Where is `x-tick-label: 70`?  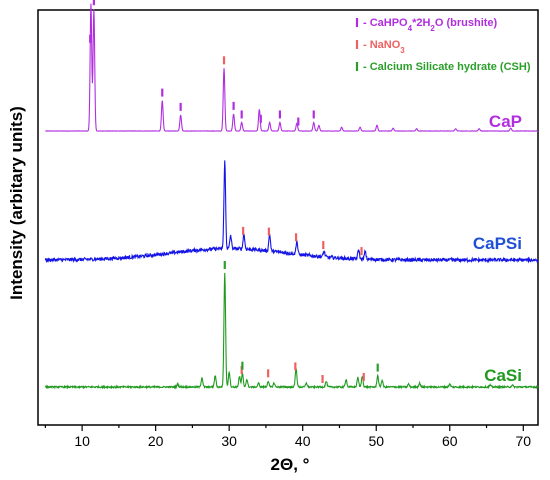
x-tick-label: 70 is located at coordinates (524, 441).